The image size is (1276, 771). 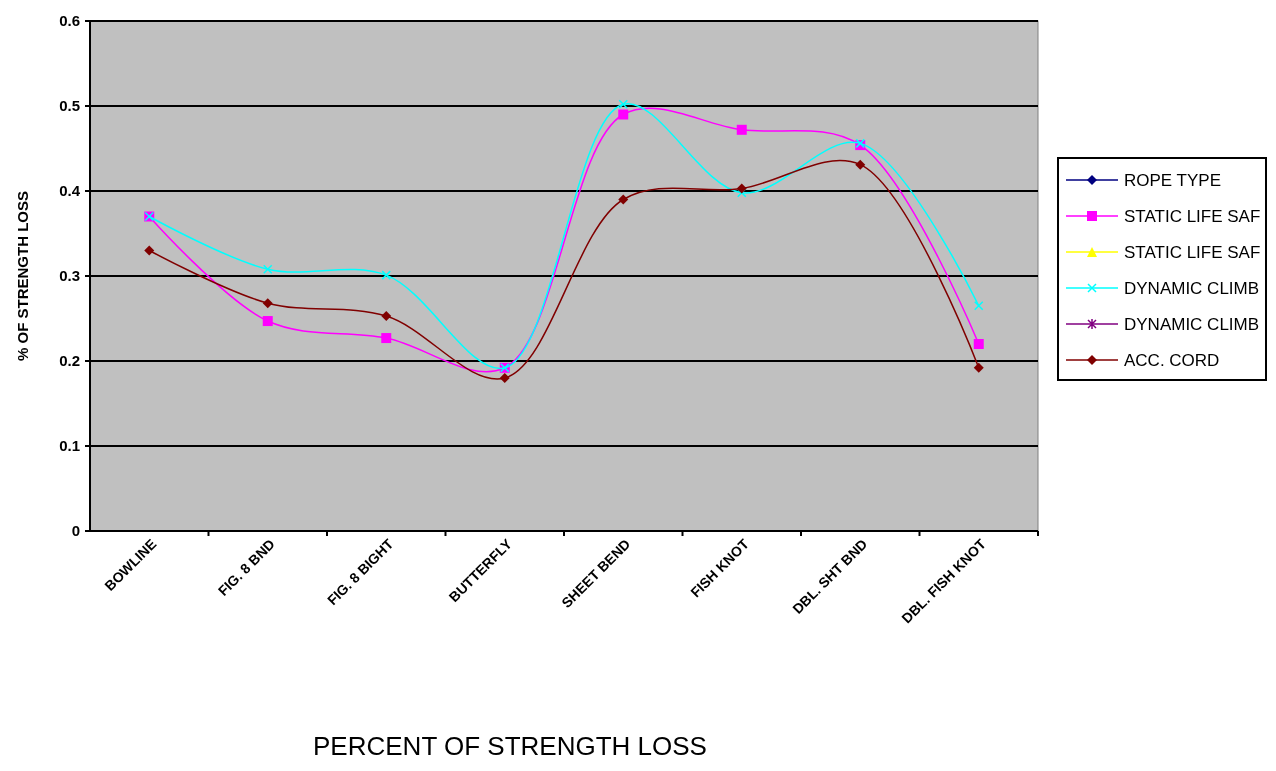 What do you see at coordinates (1172, 360) in the screenshot?
I see `legend-label: ACC. CORD` at bounding box center [1172, 360].